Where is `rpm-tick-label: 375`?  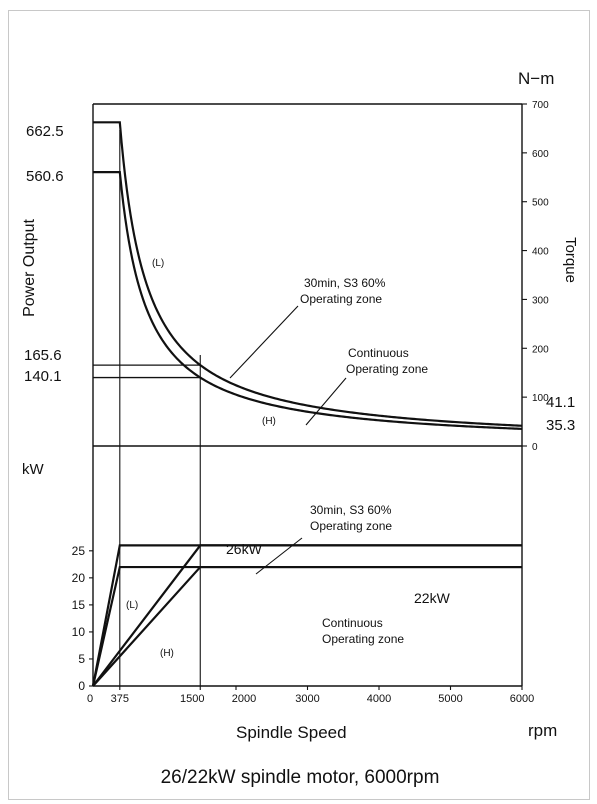 rpm-tick-label: 375 is located at coordinates (120, 699).